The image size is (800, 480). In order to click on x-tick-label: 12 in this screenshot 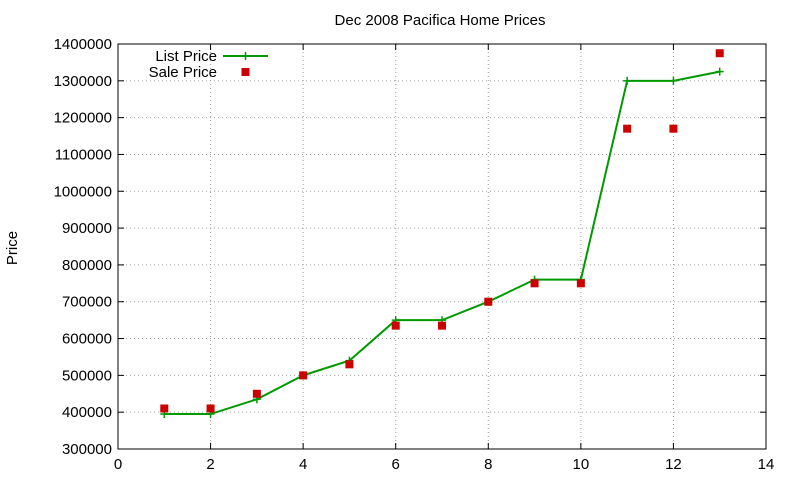, I will do `click(673, 464)`.